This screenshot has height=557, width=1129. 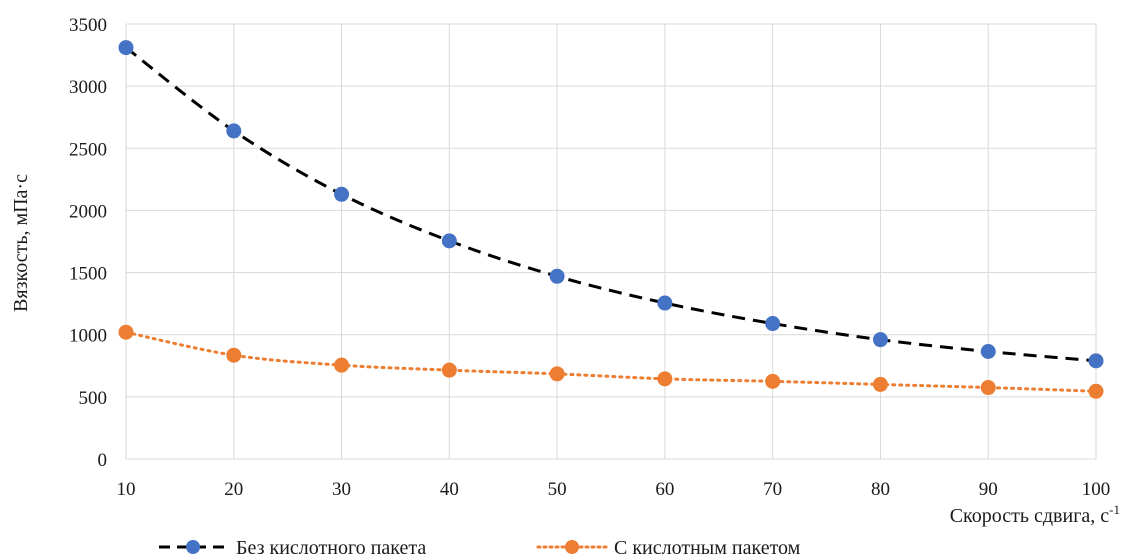 I want to click on y-tick-label: 3500, so click(x=88, y=25).